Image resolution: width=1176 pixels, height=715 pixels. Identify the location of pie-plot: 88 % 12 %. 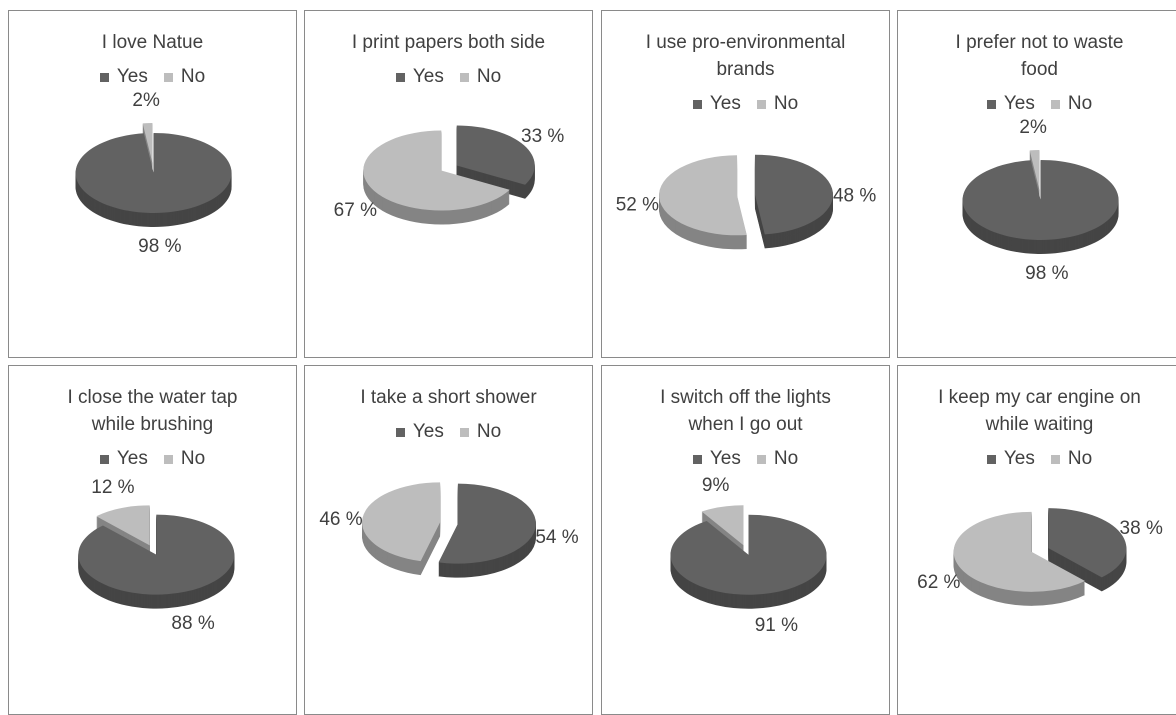
(153, 570).